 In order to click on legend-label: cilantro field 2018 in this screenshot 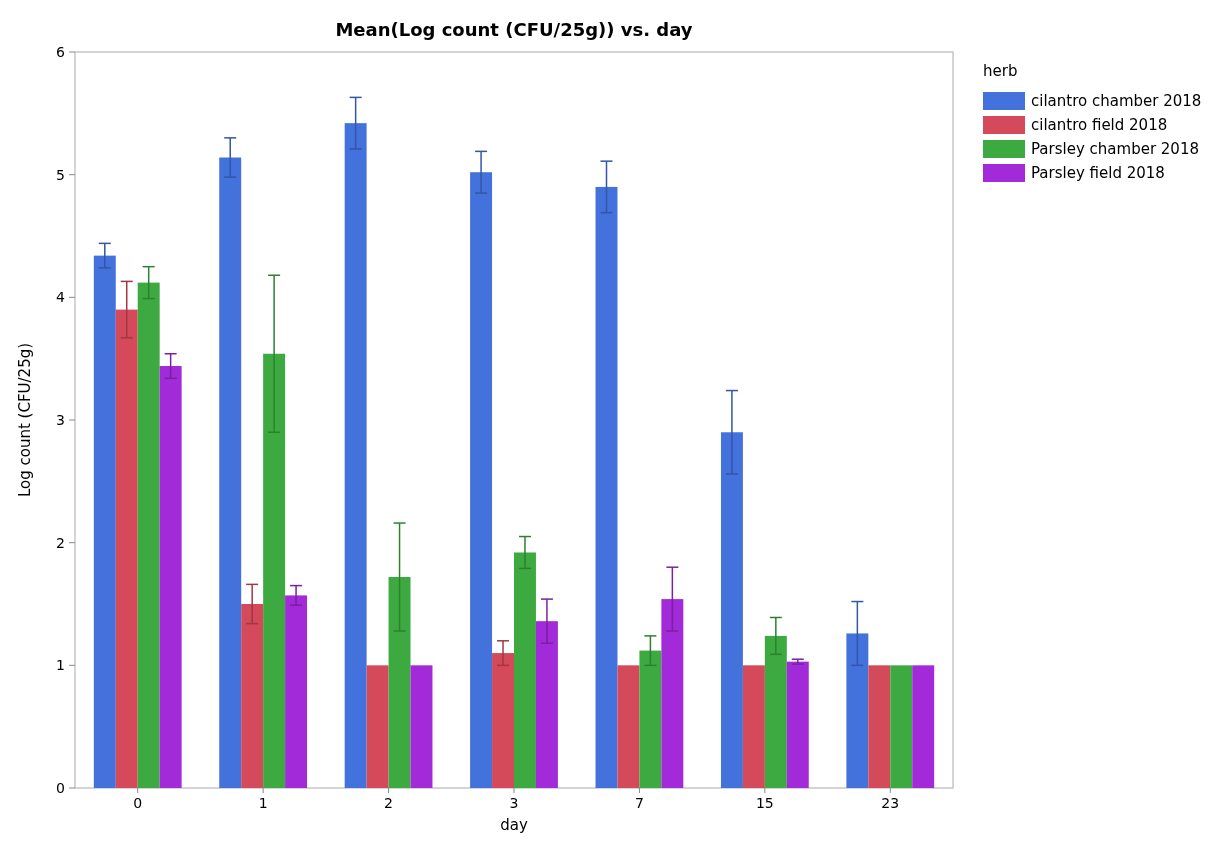, I will do `click(1099, 125)`.